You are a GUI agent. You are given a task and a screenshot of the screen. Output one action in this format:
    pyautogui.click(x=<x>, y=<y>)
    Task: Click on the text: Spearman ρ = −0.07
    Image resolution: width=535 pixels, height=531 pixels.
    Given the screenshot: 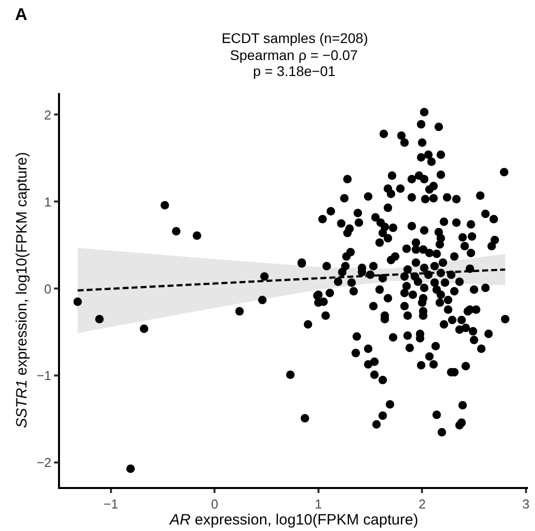 What is the action you would take?
    pyautogui.click(x=294, y=55)
    